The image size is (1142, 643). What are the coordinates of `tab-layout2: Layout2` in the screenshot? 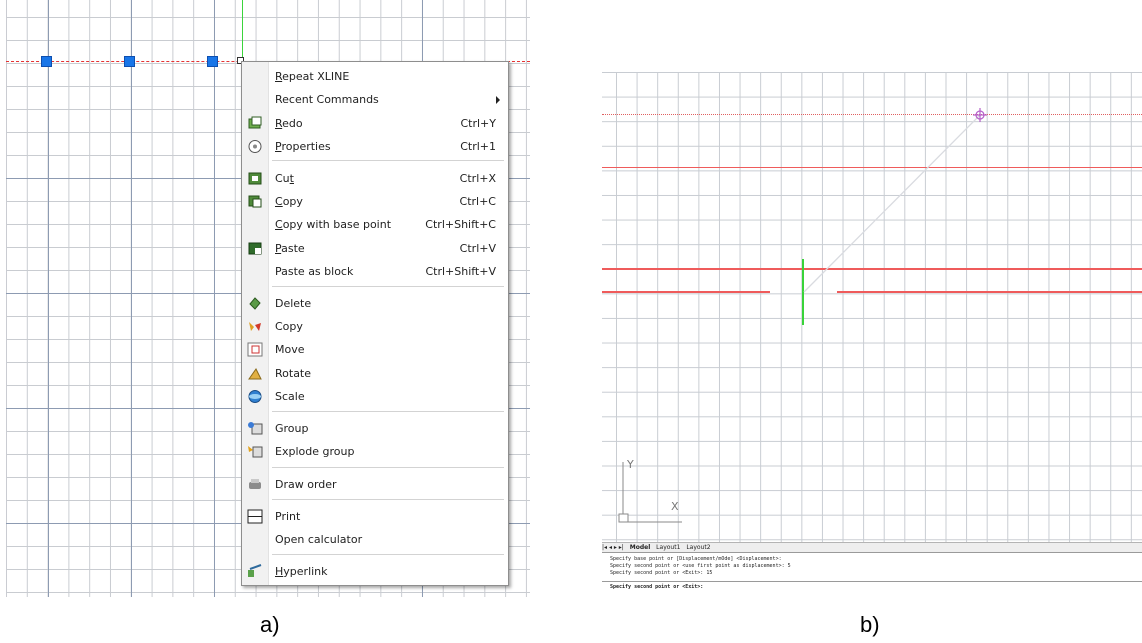 It's located at (698, 547).